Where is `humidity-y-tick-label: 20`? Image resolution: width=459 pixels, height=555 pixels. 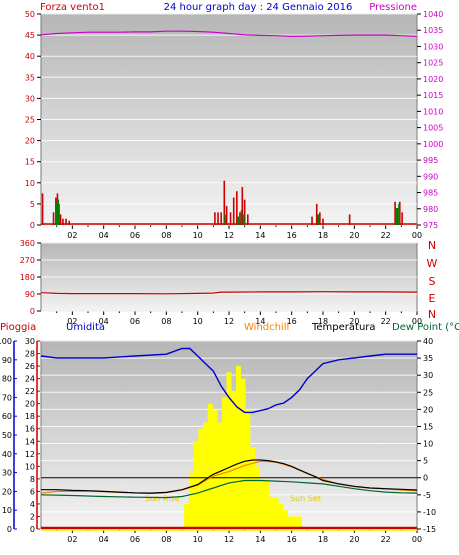
humidity-y-tick-label: 20 is located at coordinates (7, 491).